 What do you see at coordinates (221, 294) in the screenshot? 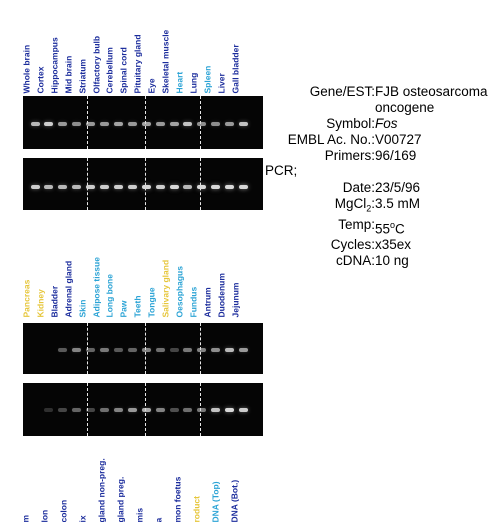
I see `lane-label: Duodenum` at bounding box center [221, 294].